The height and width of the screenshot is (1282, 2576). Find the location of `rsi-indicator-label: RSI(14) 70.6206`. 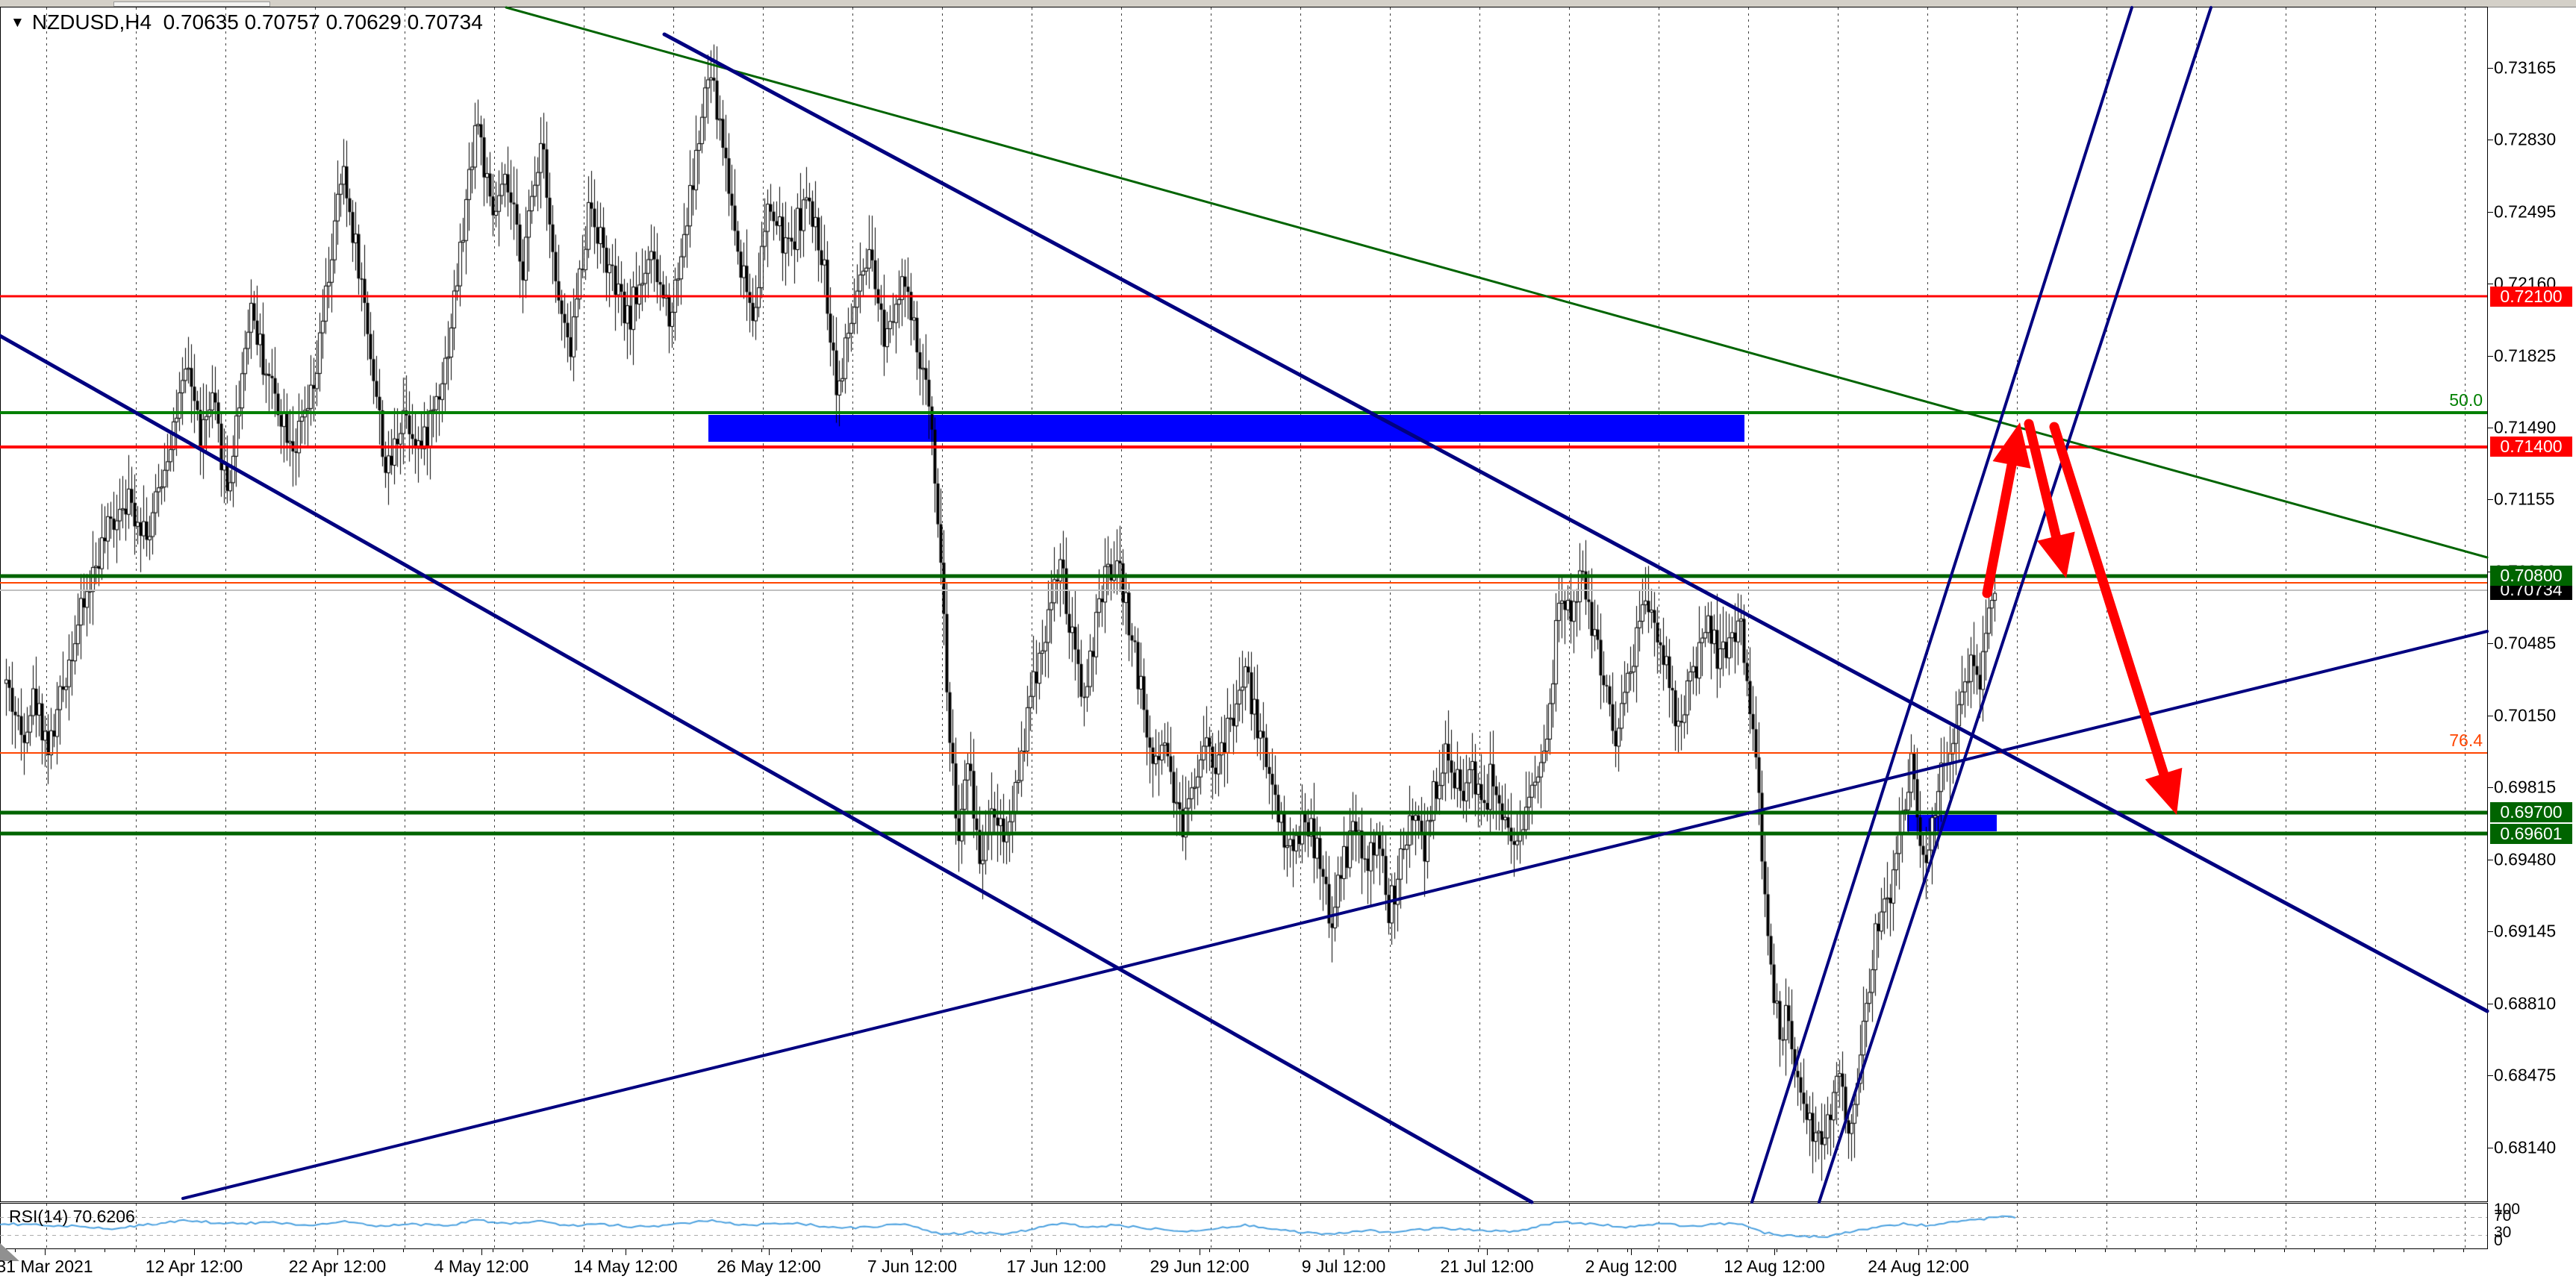

rsi-indicator-label: RSI(14) 70.6206 is located at coordinates (72, 1216).